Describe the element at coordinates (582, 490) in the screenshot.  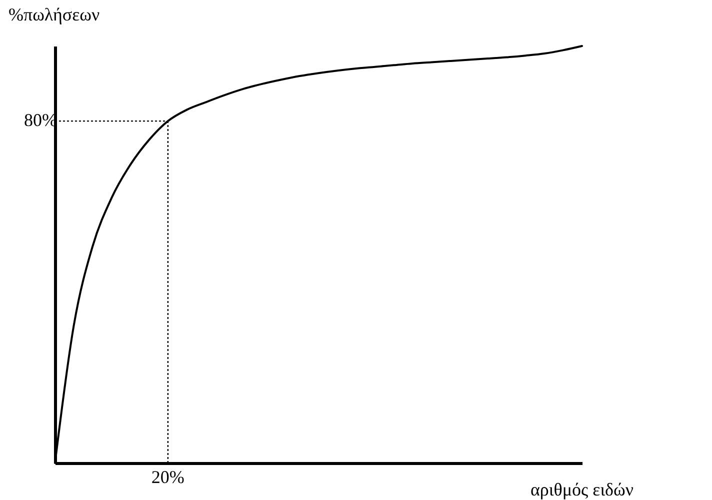
I see `x-axis-title: αριθμός ειδών` at that location.